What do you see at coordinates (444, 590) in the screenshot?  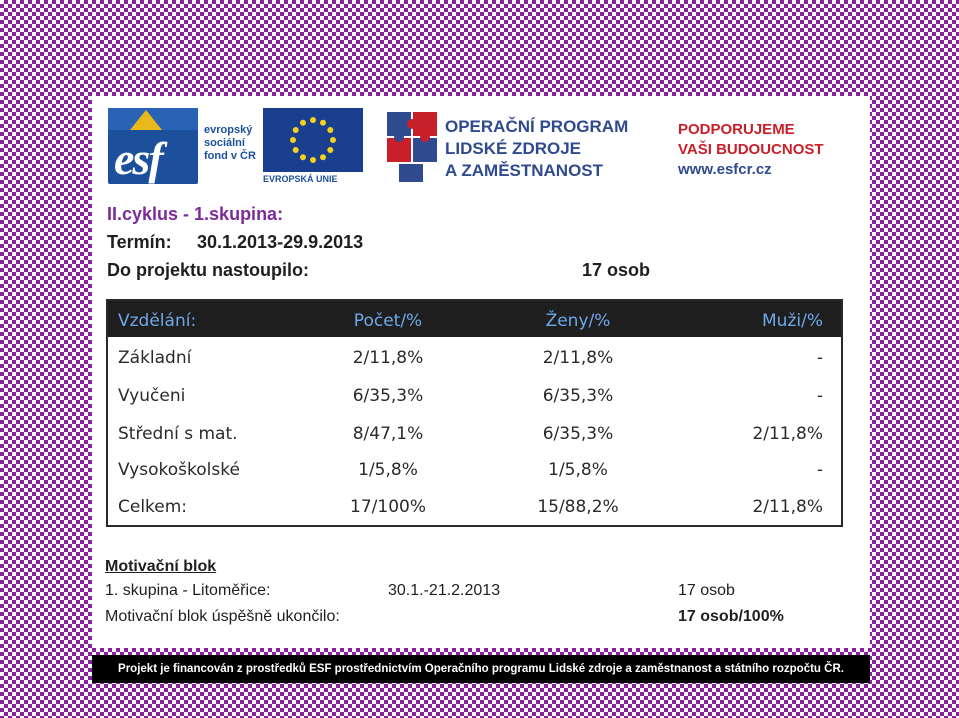 I see `motivation-group-dates: 30.1.-21.2.2013` at bounding box center [444, 590].